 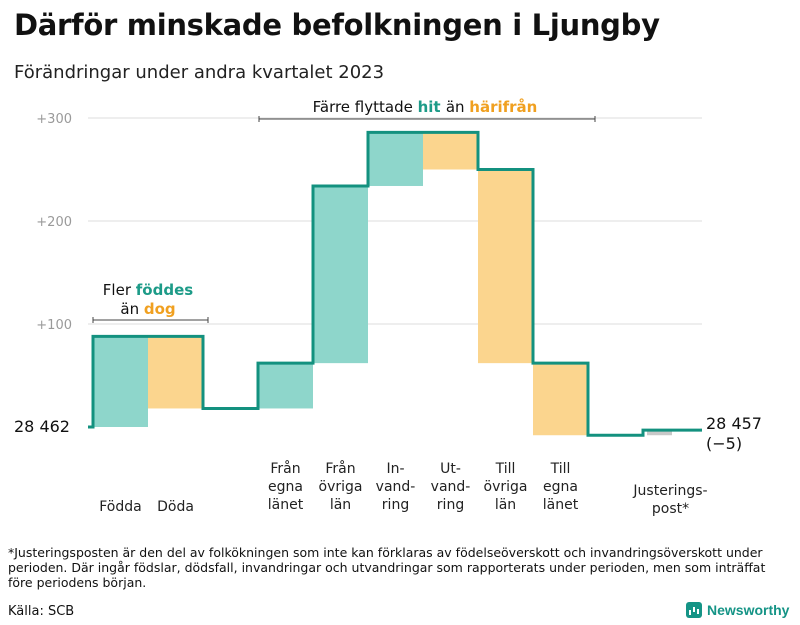 I want to click on end-value-label: 28 457, so click(x=734, y=423).